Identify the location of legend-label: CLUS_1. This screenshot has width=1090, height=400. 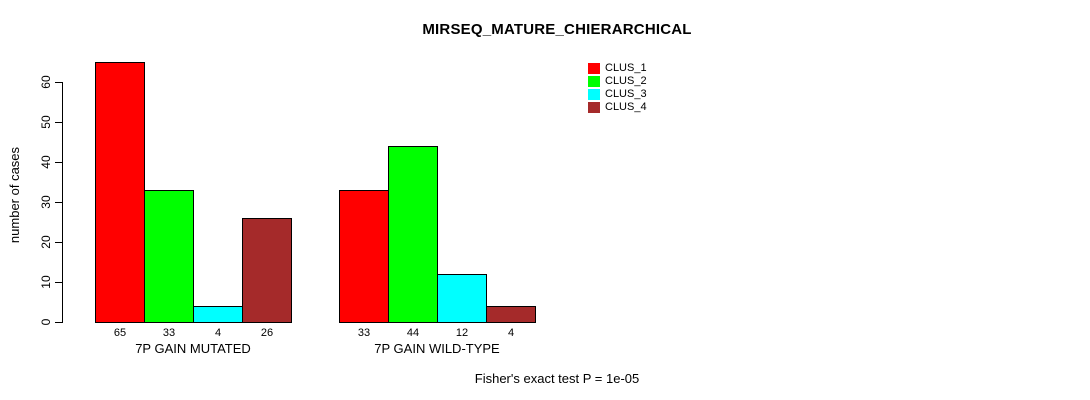
(626, 68).